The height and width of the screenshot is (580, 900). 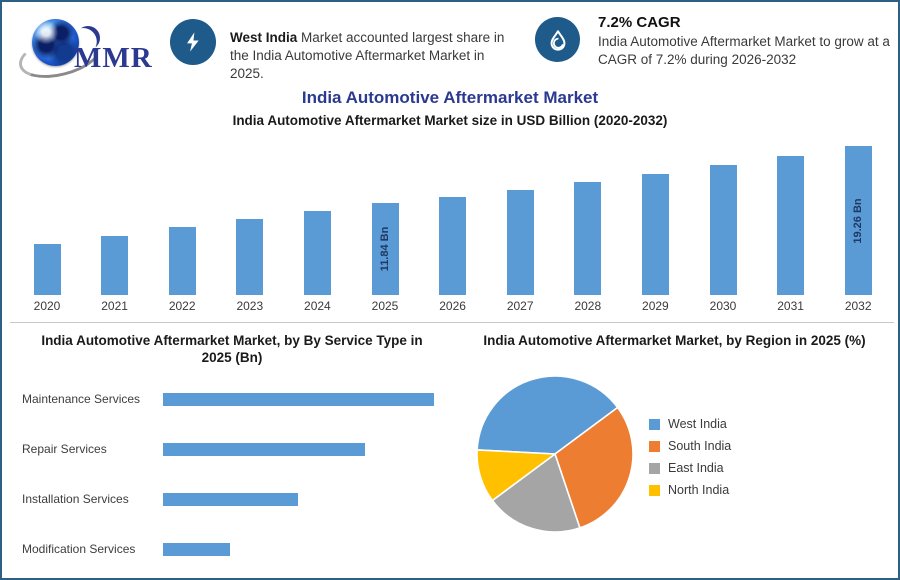 I want to click on drop-icon, so click(x=557, y=39).